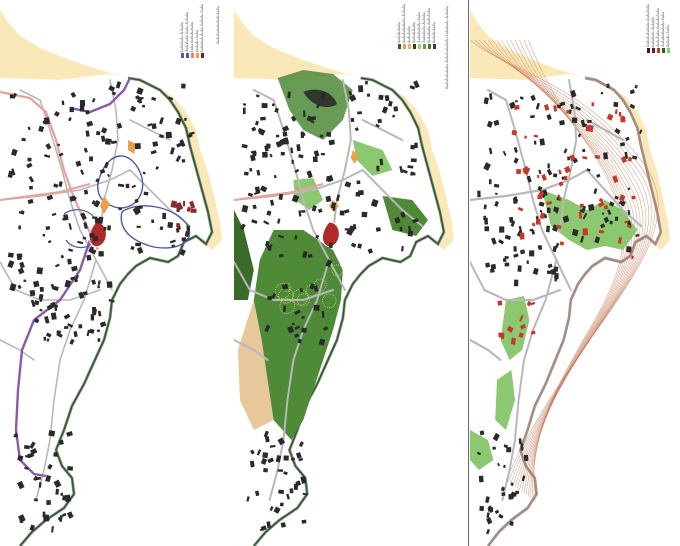 The image size is (680, 546). Describe the element at coordinates (505, 400) in the screenshot. I see `open-space` at that location.